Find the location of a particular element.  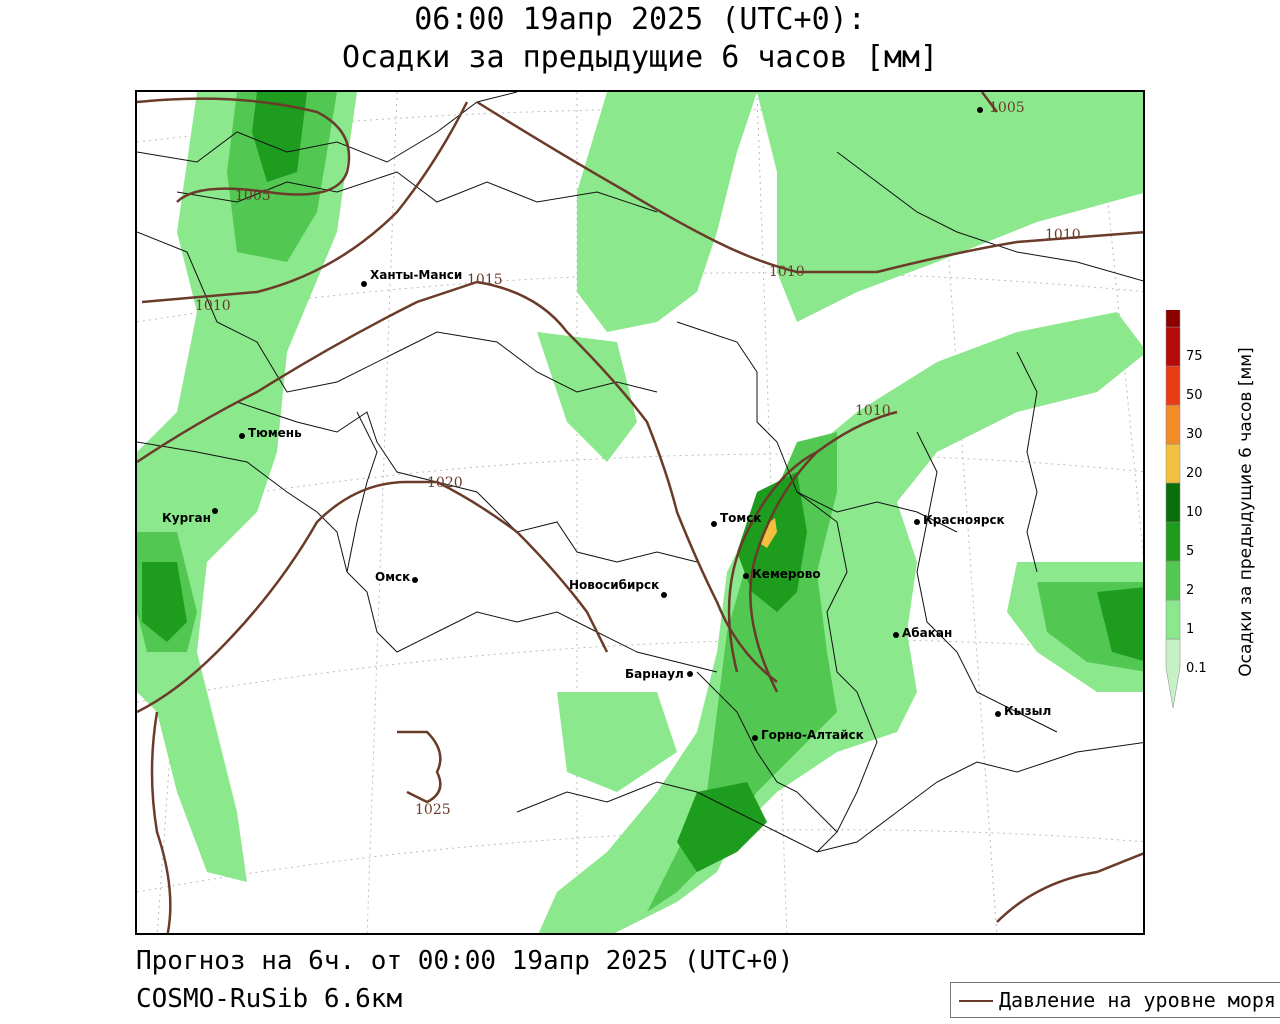

isobar-label: 1025 is located at coordinates (433, 810).